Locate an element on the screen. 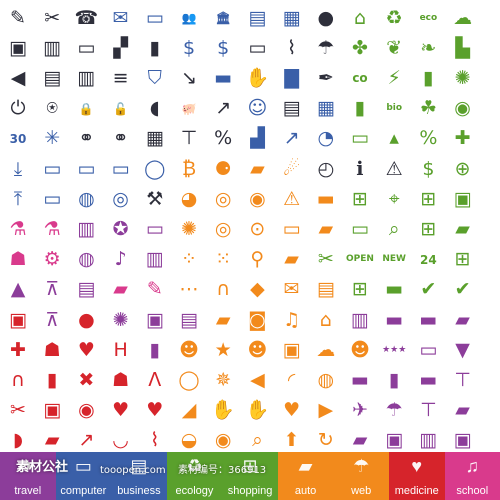 This screenshot has height=500, width=500. trolley-glyph: ⊞ is located at coordinates (428, 228).